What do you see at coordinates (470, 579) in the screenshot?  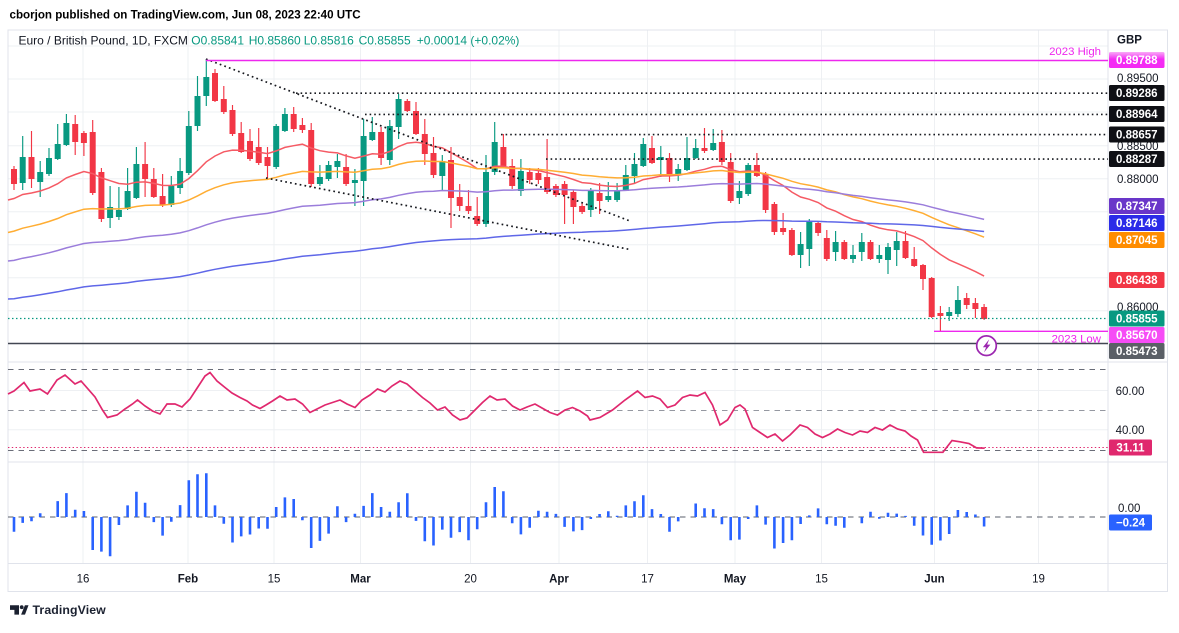 I see `svg-text: 20` at bounding box center [470, 579].